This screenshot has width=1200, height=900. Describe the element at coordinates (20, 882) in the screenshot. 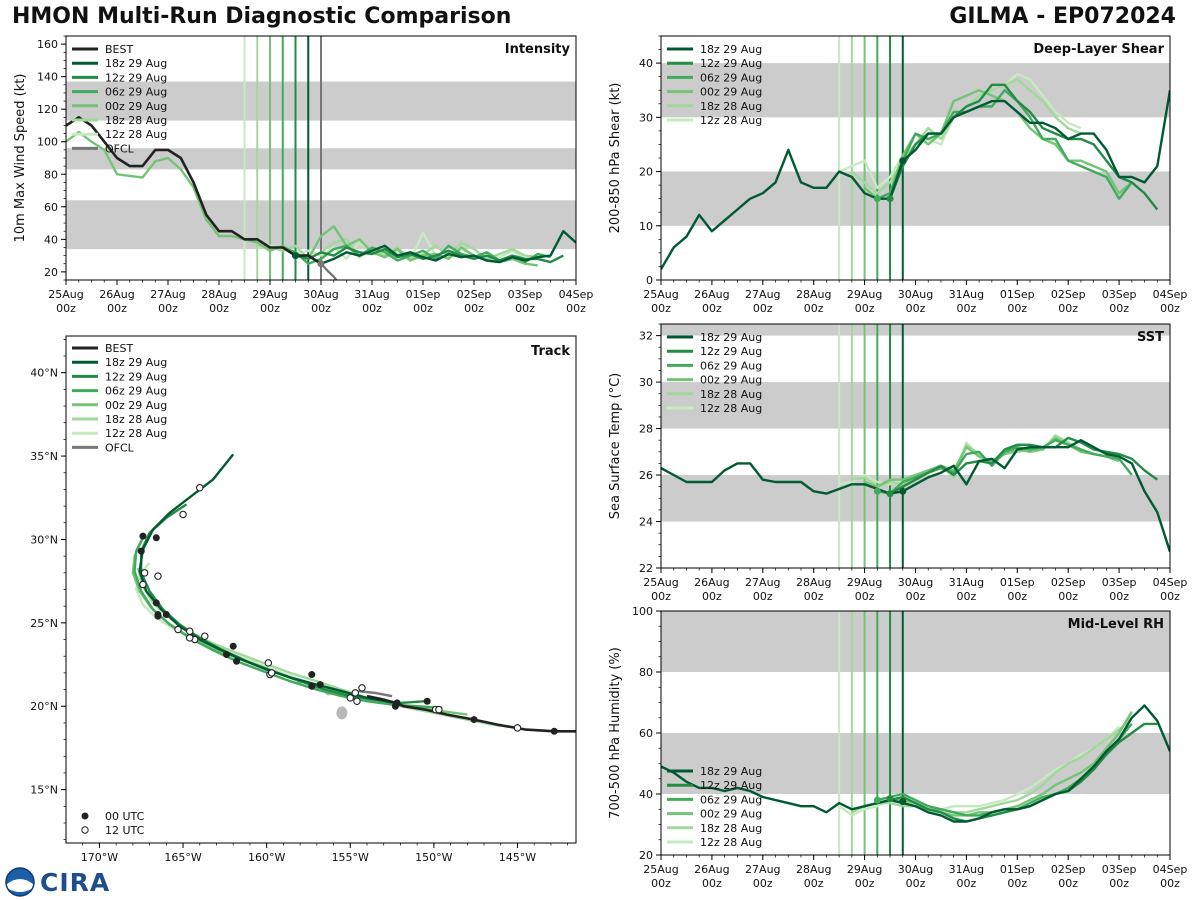

I see `noaa-logo-icon` at that location.